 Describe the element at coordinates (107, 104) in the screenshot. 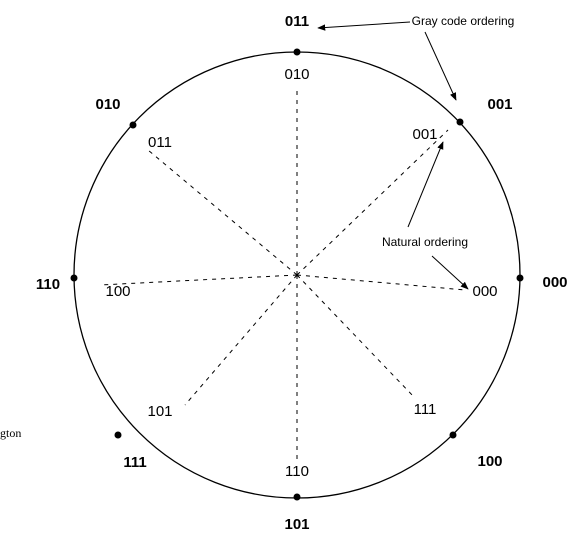

I see `outer-label: 010` at that location.